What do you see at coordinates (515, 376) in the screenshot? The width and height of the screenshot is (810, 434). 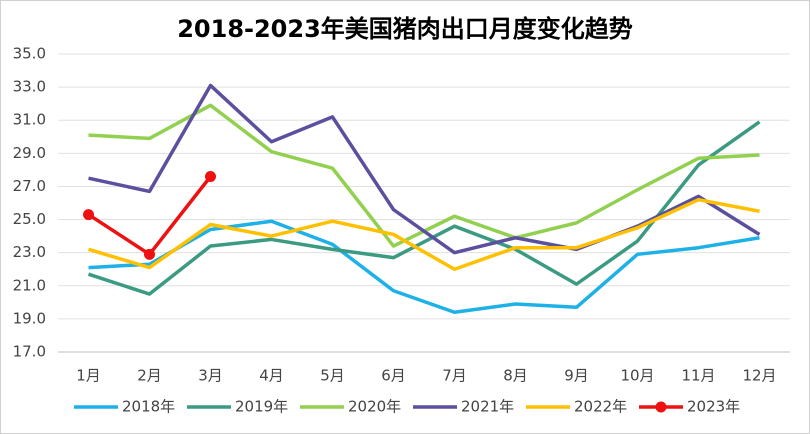 I see `x-tick-label: 8月` at bounding box center [515, 376].